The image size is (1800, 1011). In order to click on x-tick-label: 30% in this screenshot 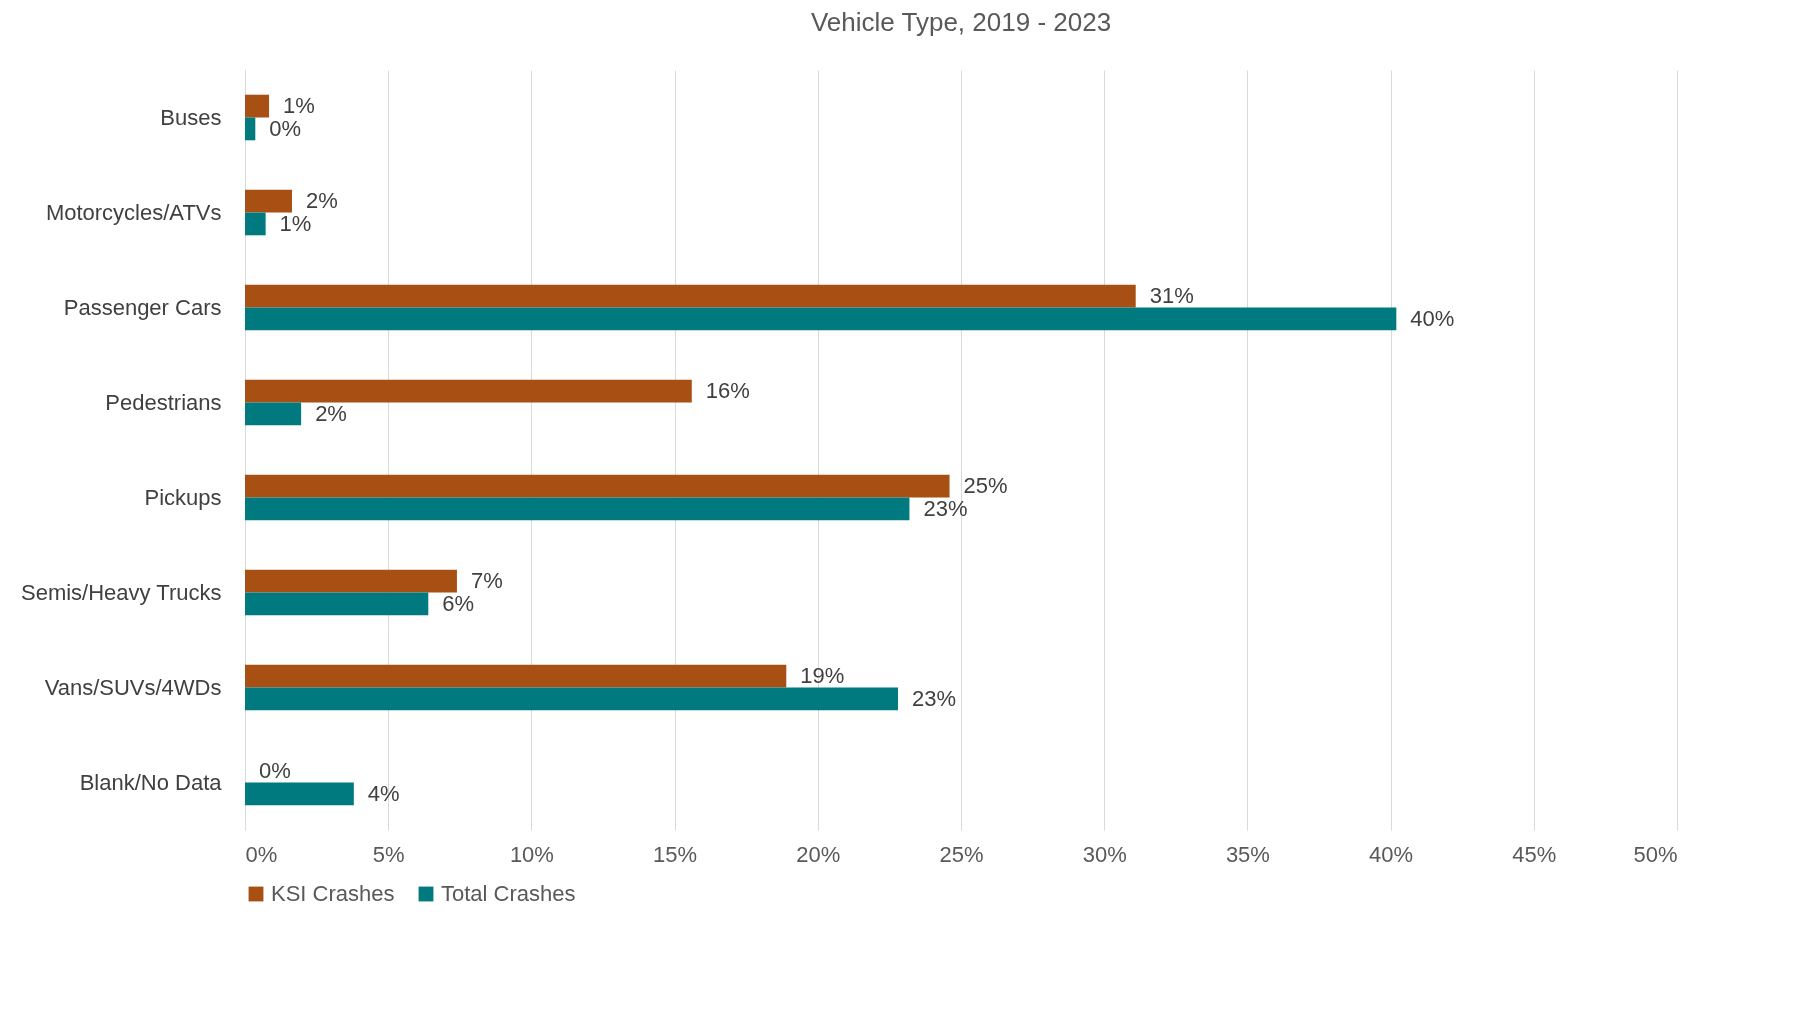, I will do `click(1104, 854)`.